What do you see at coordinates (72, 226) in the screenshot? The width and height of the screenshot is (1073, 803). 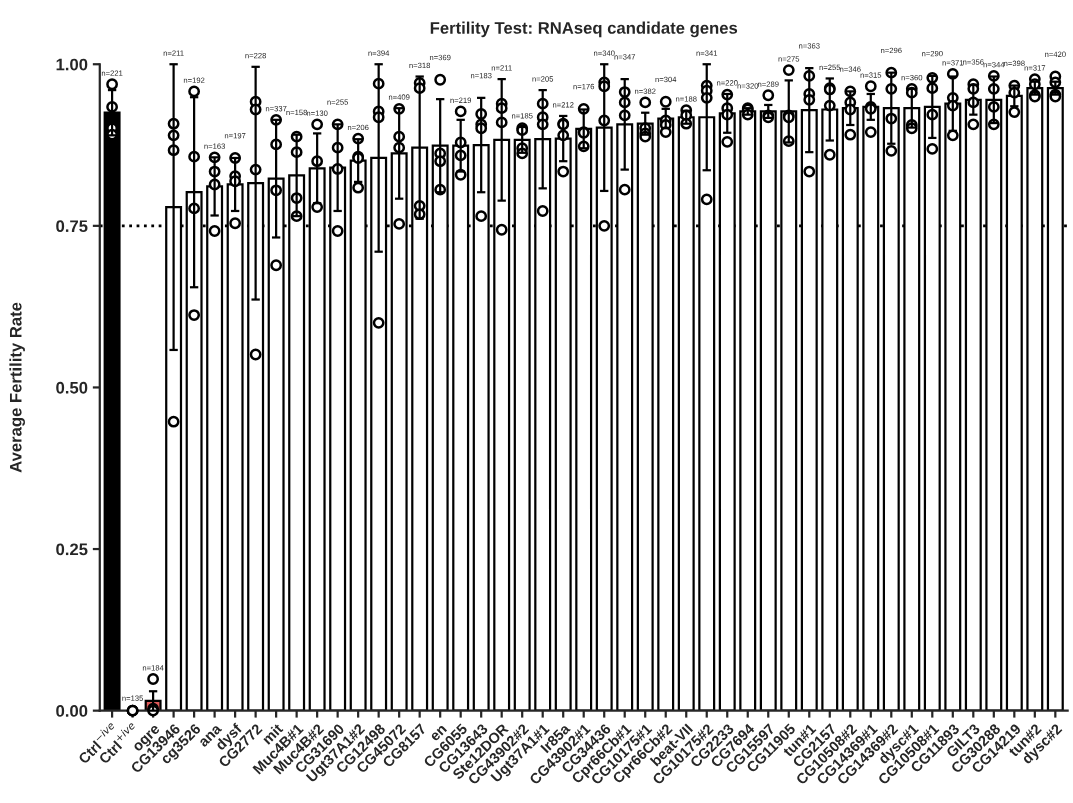 I see `y-tick-label: 0.75` at bounding box center [72, 226].